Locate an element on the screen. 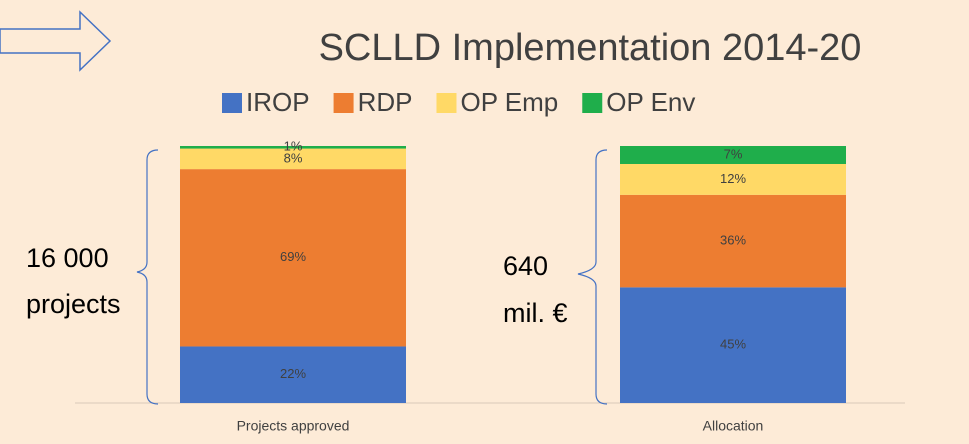 This screenshot has width=969, height=444. chart-title: SCLLD Implementation 2014-20 is located at coordinates (590, 48).